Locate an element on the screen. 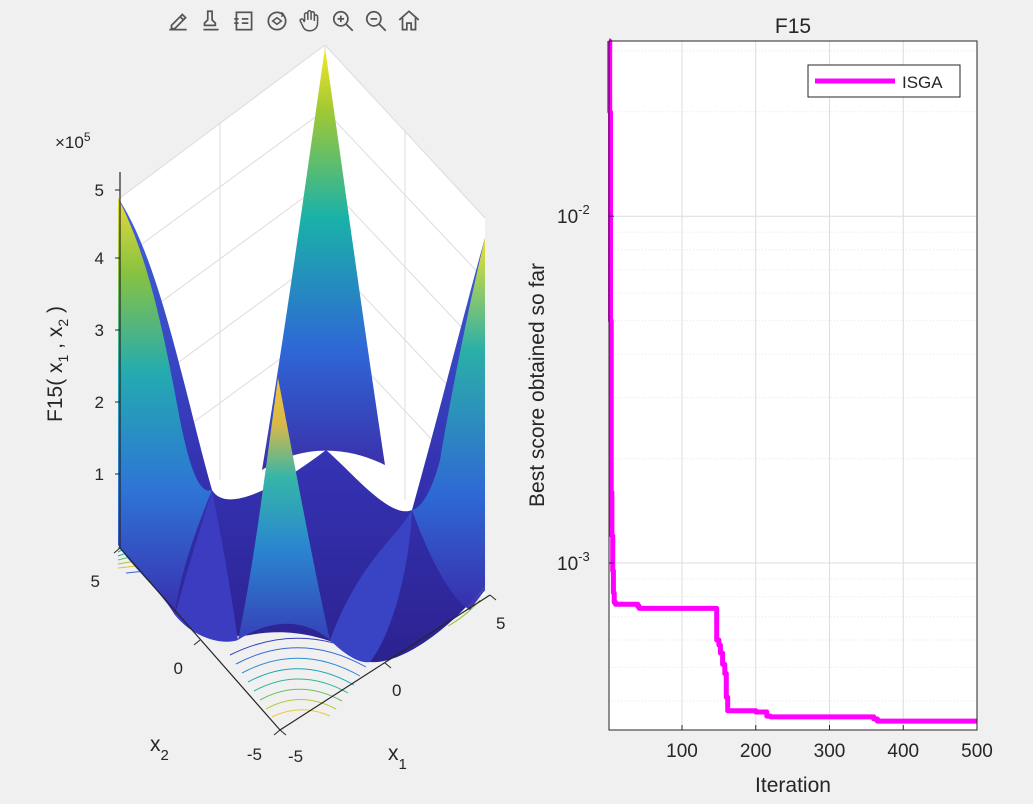 The image size is (1033, 804). rotate-3d-icon is located at coordinates (276, 21).